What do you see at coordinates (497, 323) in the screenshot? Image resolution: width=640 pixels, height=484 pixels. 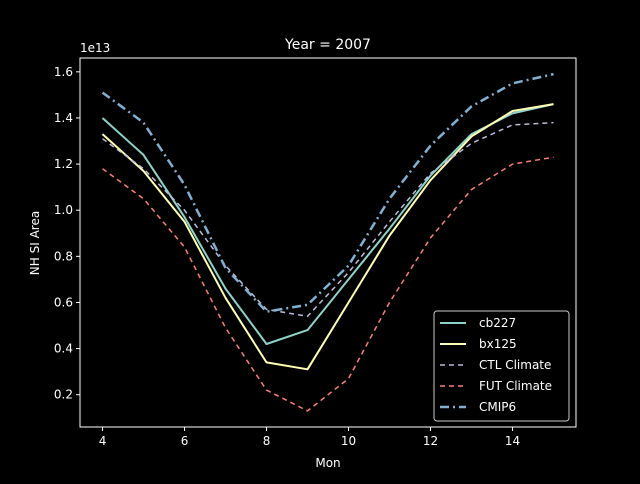 I see `legend-label: cb227` at bounding box center [497, 323].